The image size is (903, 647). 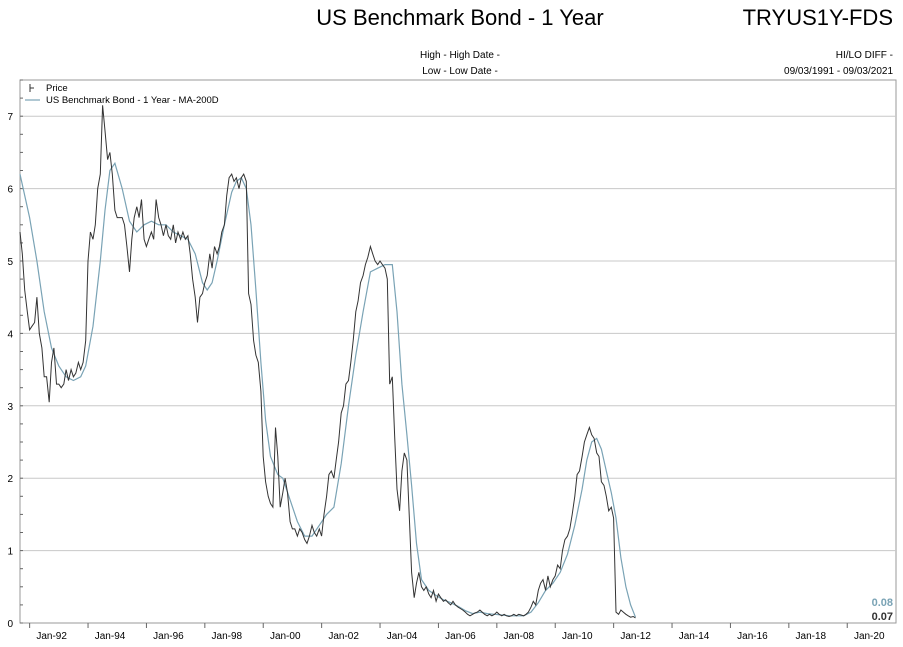 What do you see at coordinates (519, 636) in the screenshot?
I see `x-tick-label: Jan-08` at bounding box center [519, 636].